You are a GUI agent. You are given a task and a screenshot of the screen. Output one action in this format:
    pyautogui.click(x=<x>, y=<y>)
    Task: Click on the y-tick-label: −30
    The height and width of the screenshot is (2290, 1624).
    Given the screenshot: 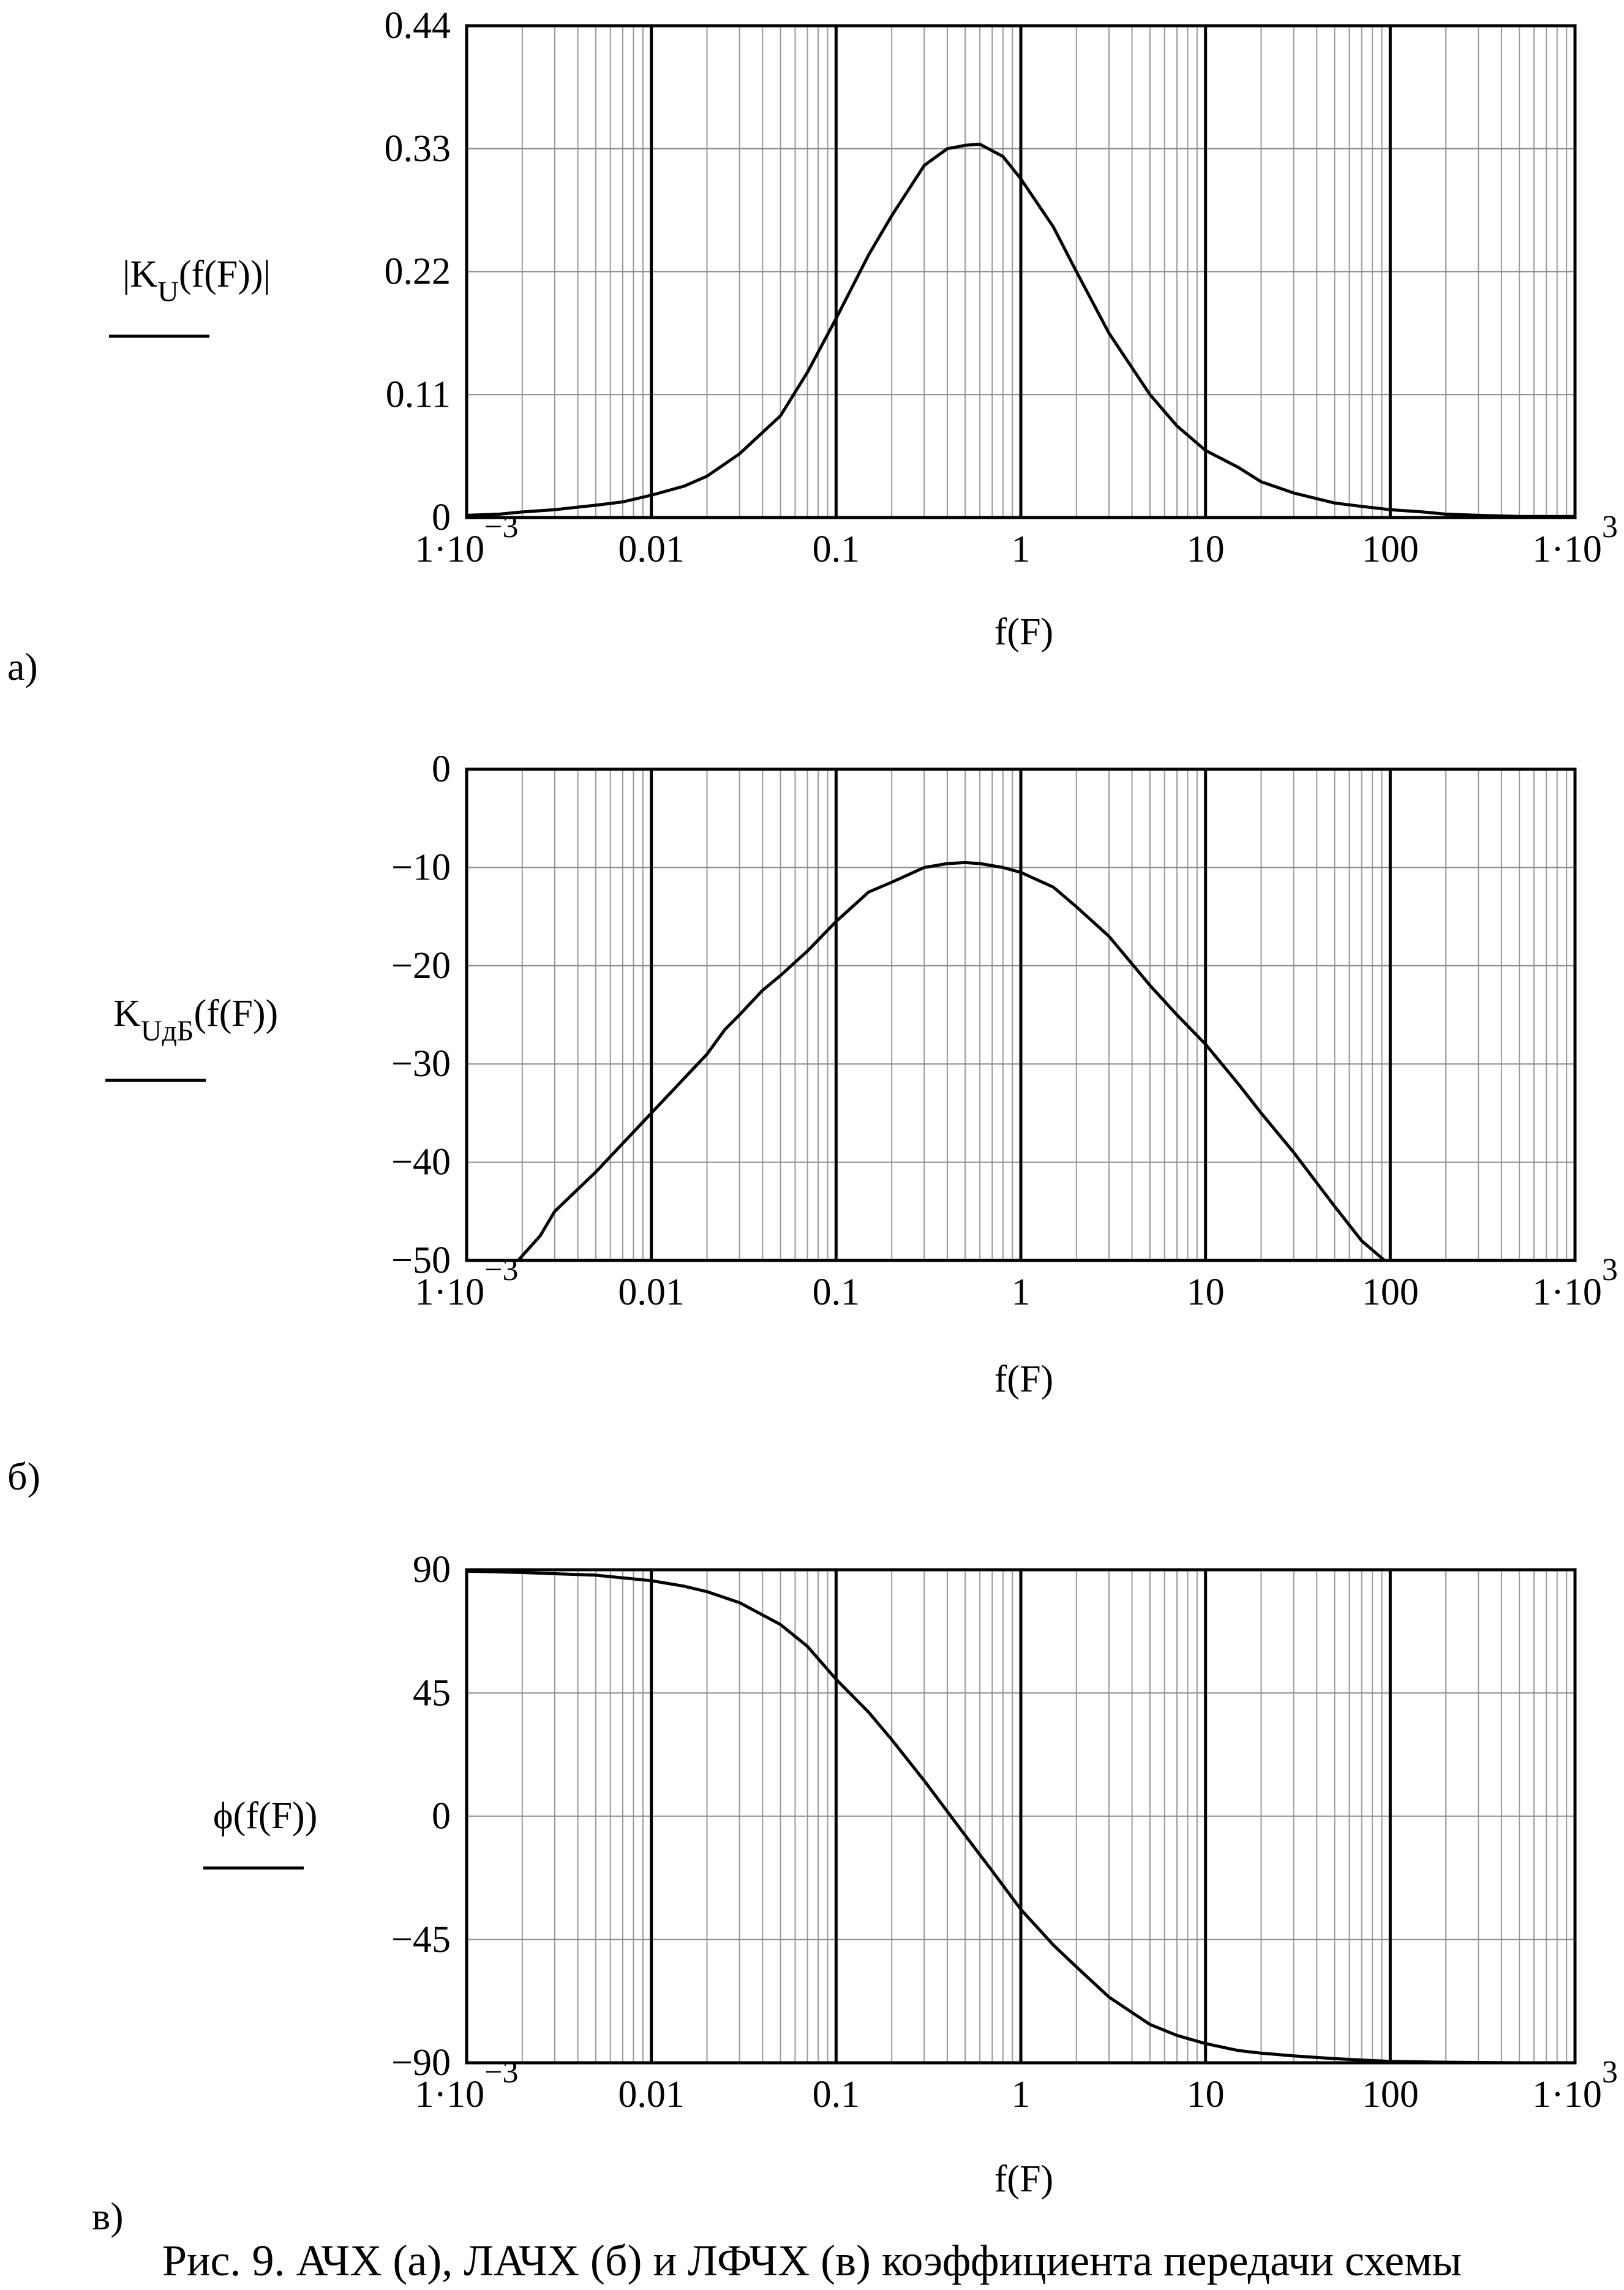 What is the action you would take?
    pyautogui.click(x=421, y=1064)
    